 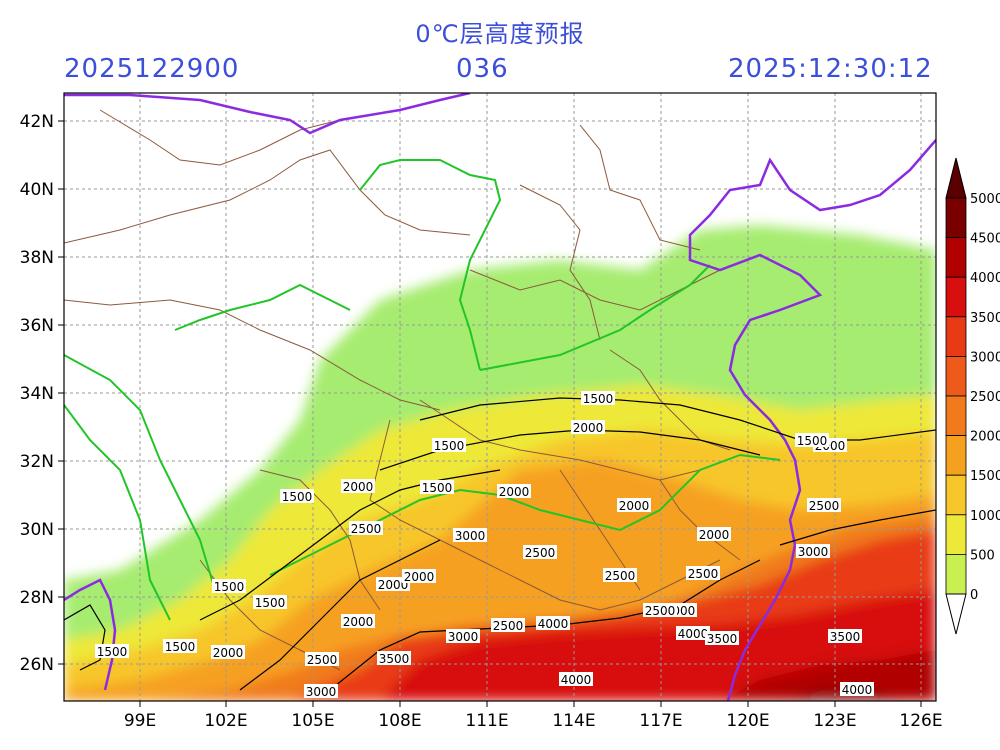 What do you see at coordinates (37, 190) in the screenshot?
I see `lat-label: 40N` at bounding box center [37, 190].